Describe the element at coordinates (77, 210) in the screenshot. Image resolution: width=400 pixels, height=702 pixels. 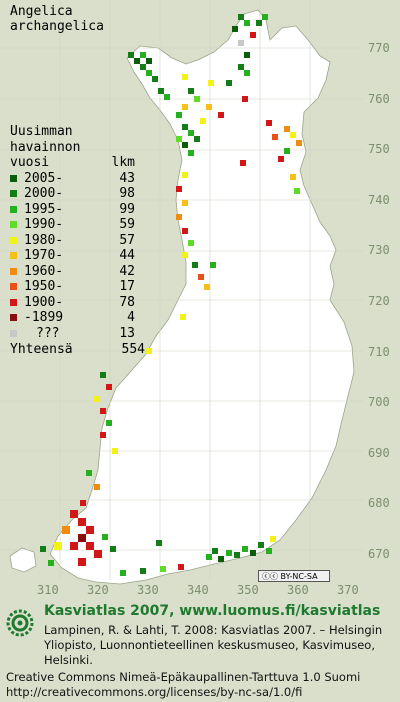
I see `legend-row: 1995- 99` at that location.